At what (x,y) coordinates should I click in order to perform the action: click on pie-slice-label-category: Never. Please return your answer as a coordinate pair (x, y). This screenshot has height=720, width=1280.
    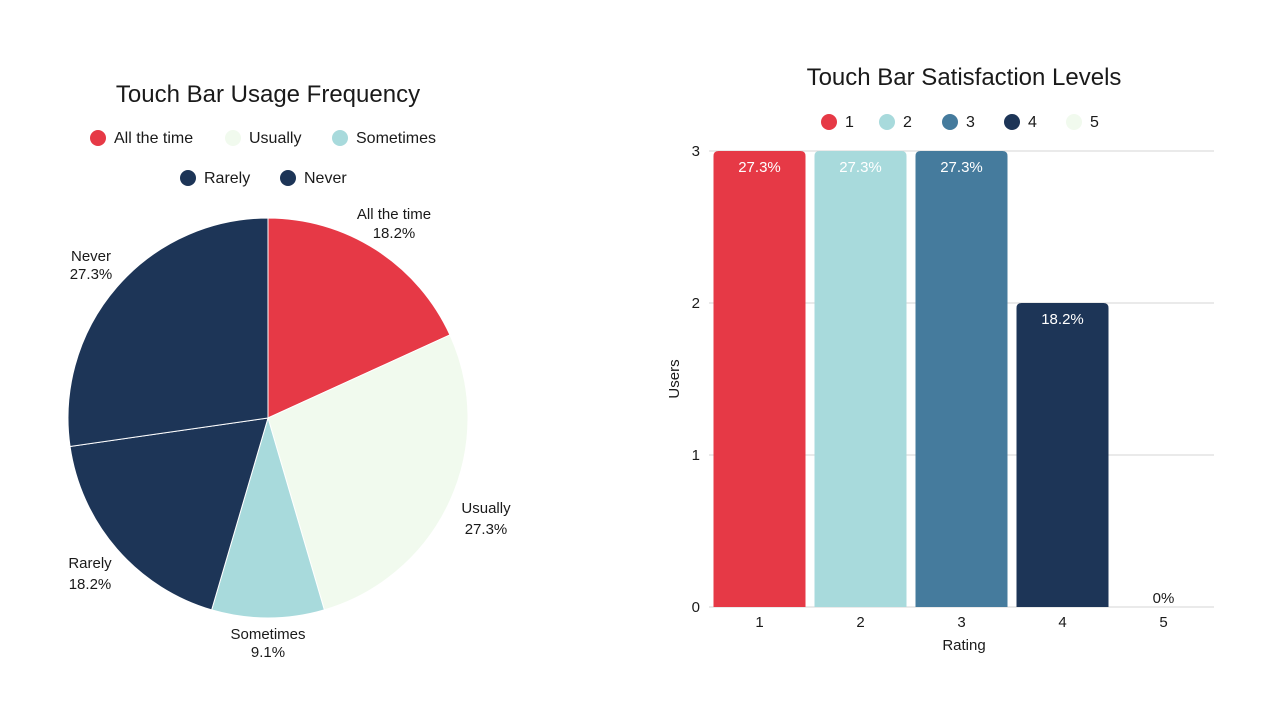
    Looking at the image, I should click on (91, 256).